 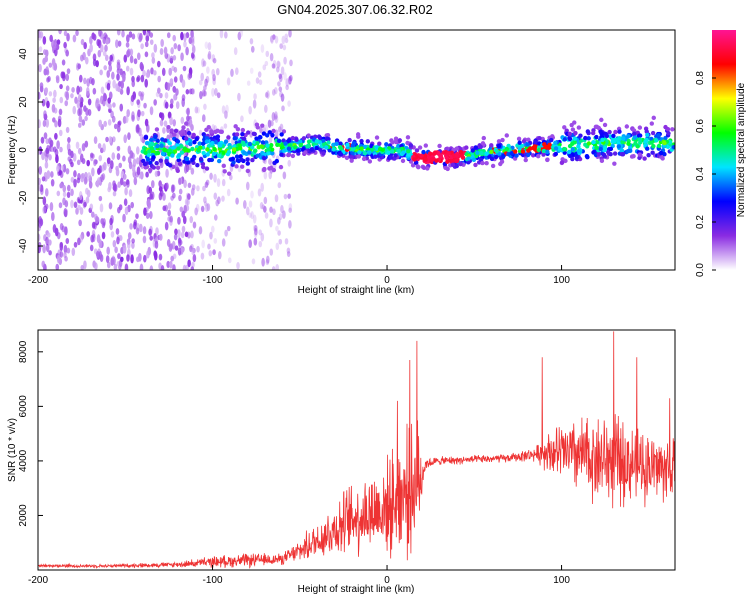 I want to click on spectrogram-y-tick-label: 20, so click(x=23, y=102).